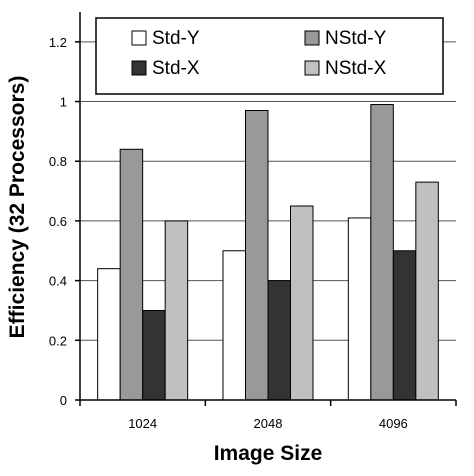  I want to click on y-tick-labels: 0 0.2 0.4 0.6 0.8 1 1.2, so click(58, 221).